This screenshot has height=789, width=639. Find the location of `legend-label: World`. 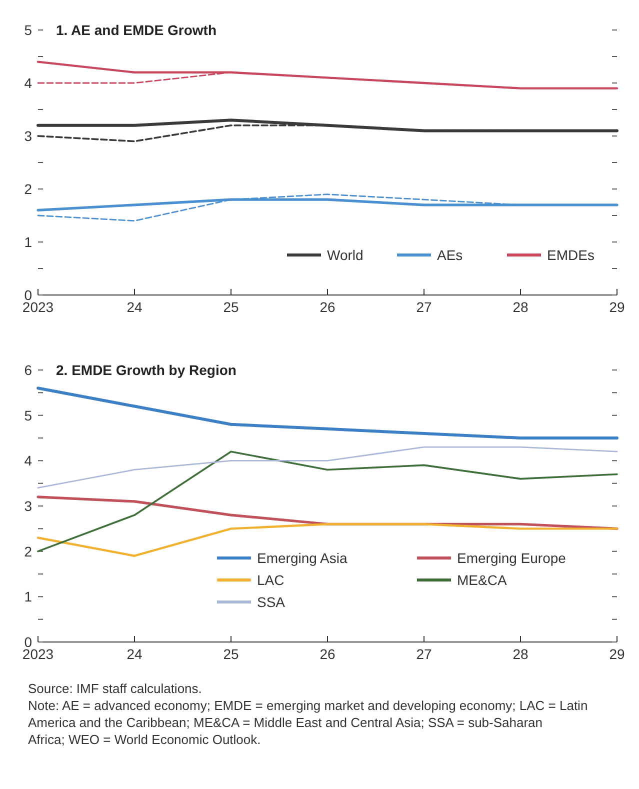

legend-label: World is located at coordinates (345, 255).